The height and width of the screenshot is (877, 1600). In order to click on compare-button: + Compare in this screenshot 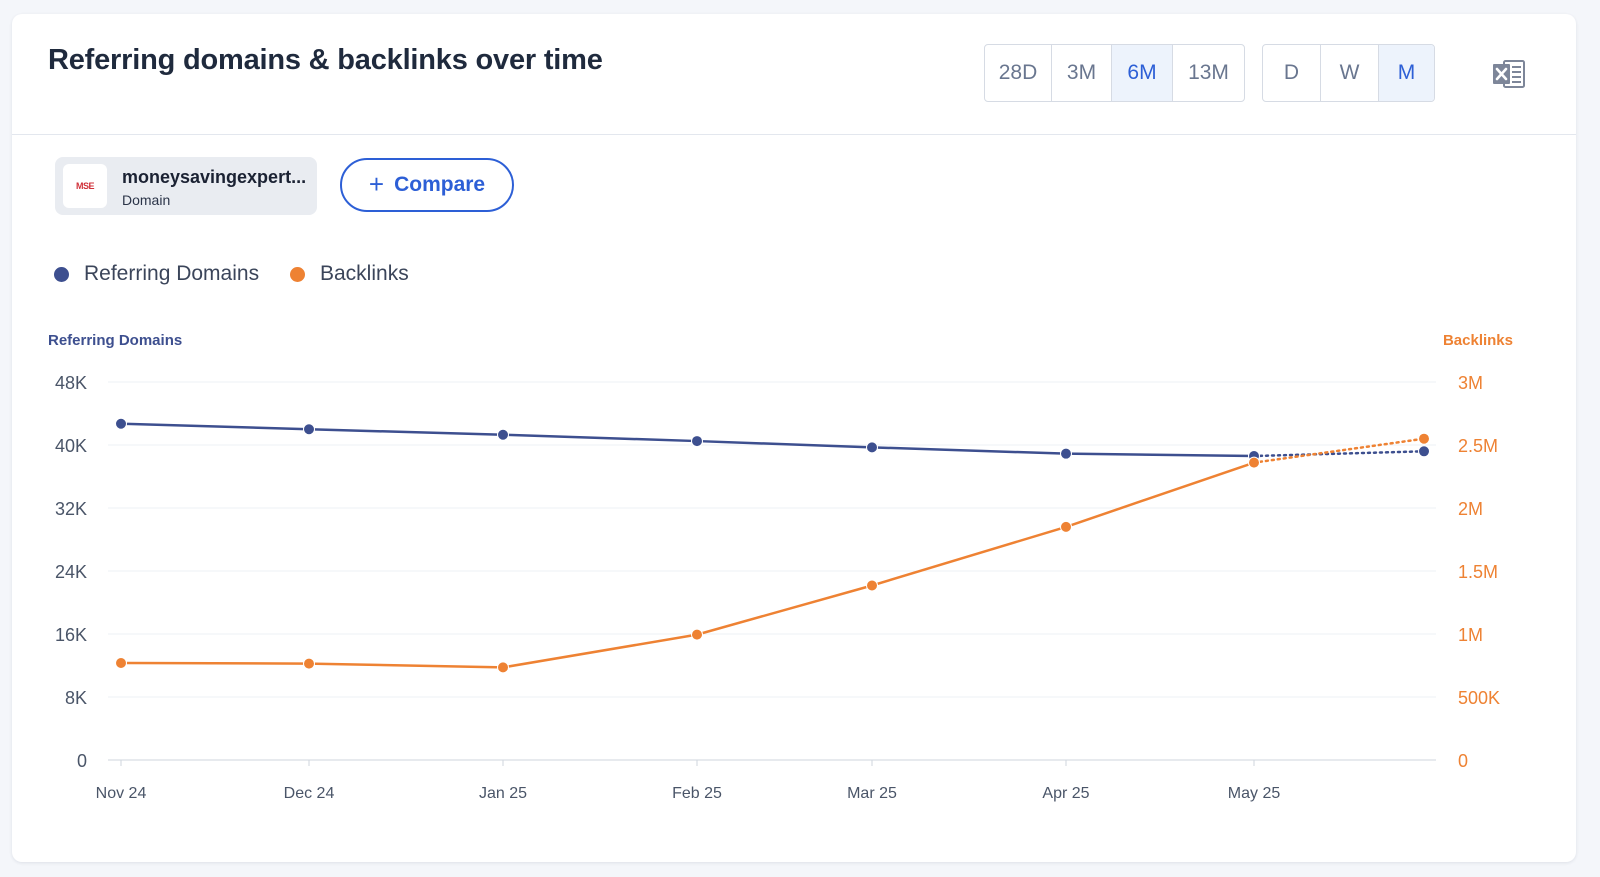, I will do `click(427, 185)`.